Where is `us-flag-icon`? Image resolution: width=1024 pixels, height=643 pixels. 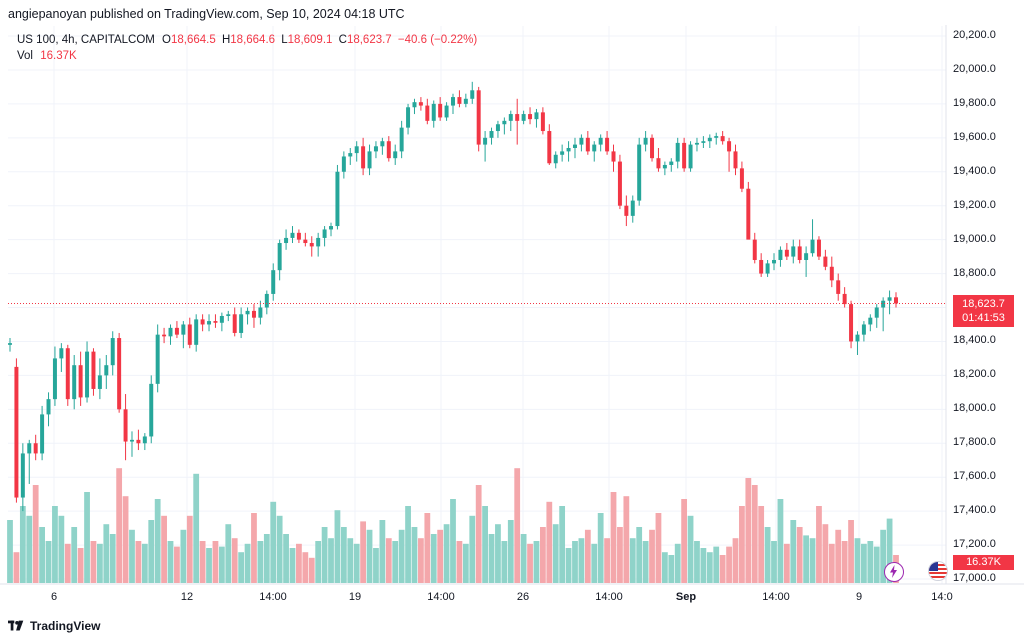
us-flag-icon is located at coordinates (938, 571).